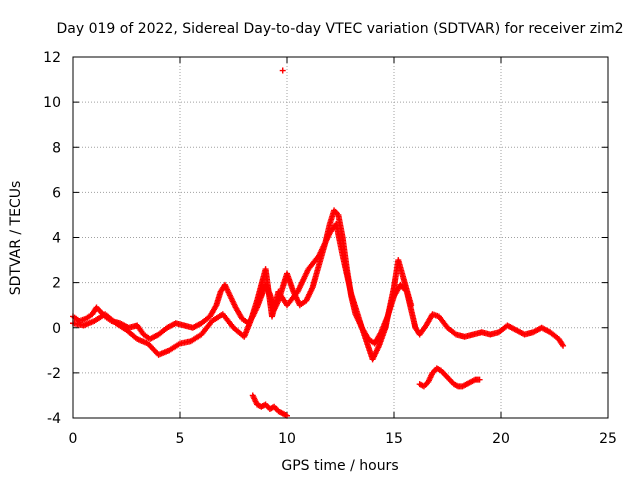 The height and width of the screenshot is (480, 640). Describe the element at coordinates (52, 103) in the screenshot. I see `y-tick-label: 10` at that location.